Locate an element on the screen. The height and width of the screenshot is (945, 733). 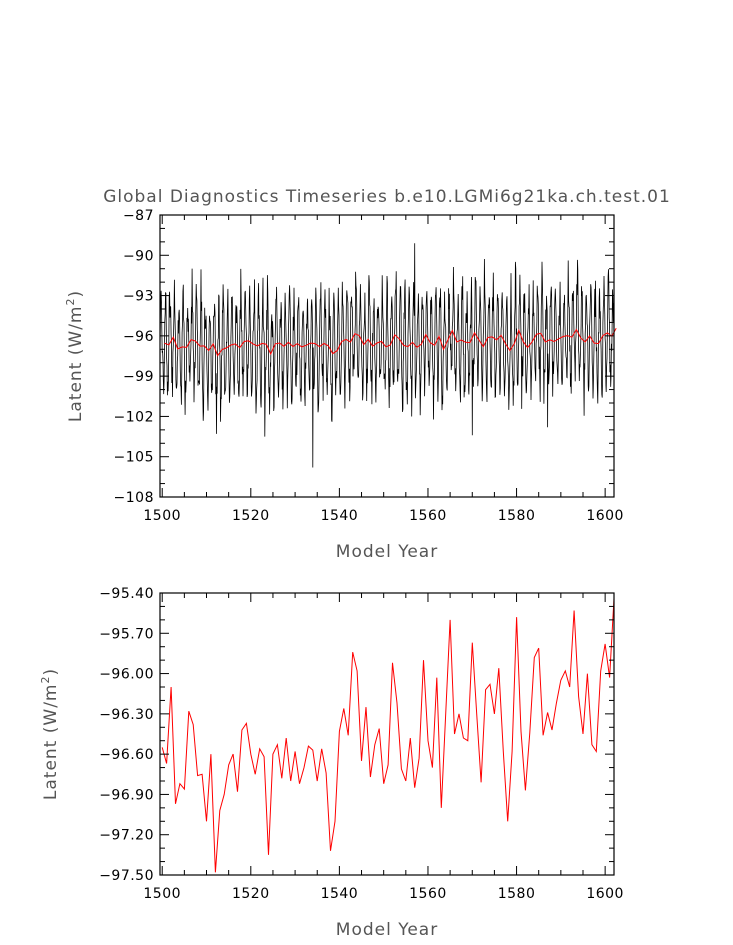
y-tick-label: −102 is located at coordinates (134, 417).